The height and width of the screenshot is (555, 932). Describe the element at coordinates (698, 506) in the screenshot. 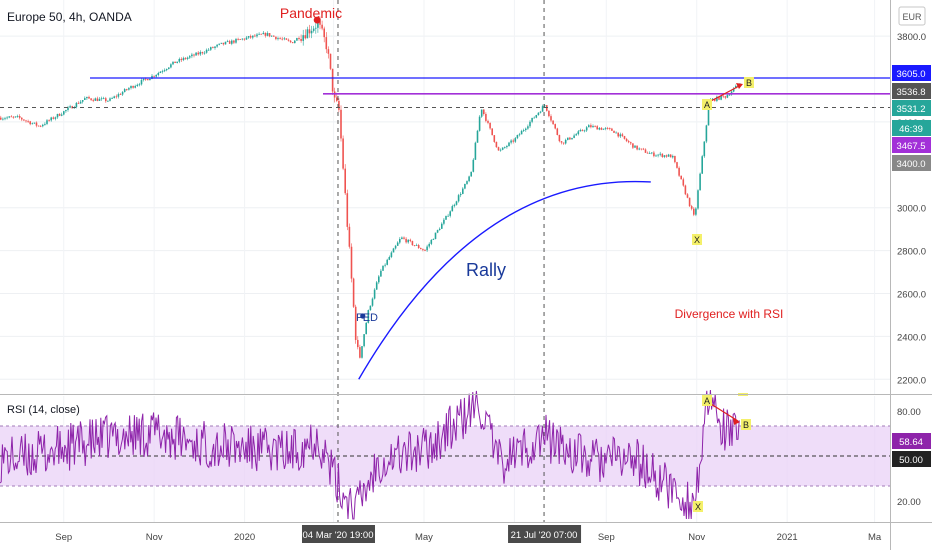

I see `rsi-point-x-badge` at that location.